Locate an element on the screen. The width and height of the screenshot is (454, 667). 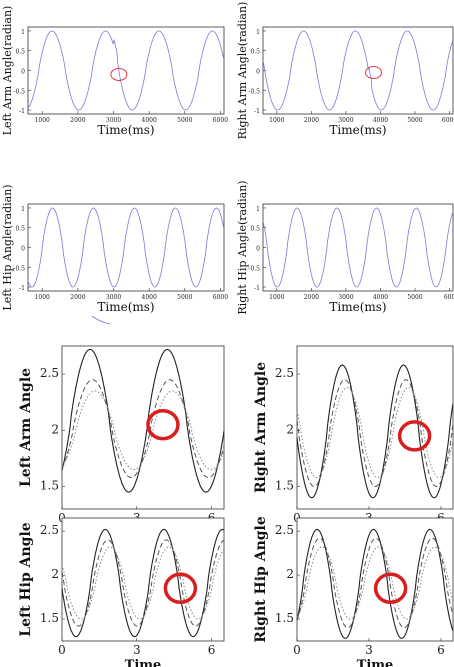
stray-stroke is located at coordinates (101, 320).